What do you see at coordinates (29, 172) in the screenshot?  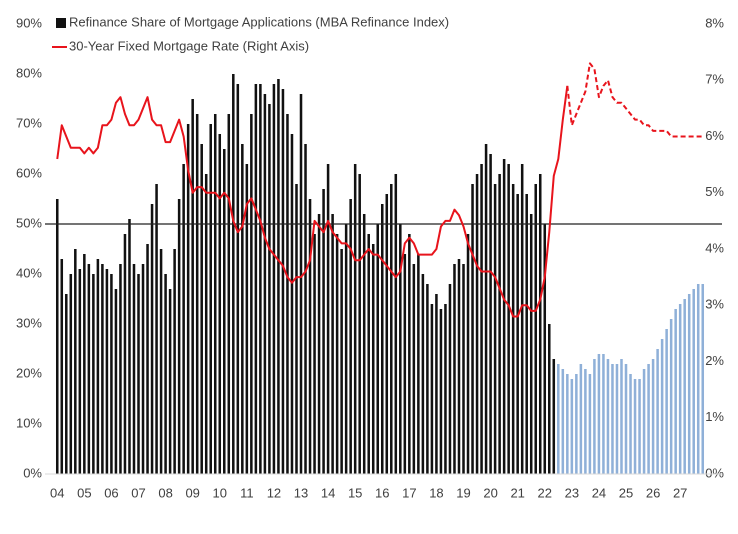 I see `y-tick-label: 60%` at bounding box center [29, 172].